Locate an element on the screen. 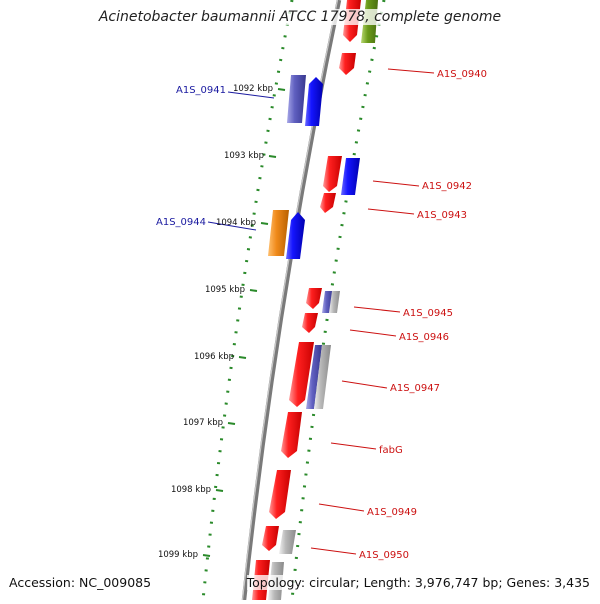  kbp-tick-marks is located at coordinates (244, 322).